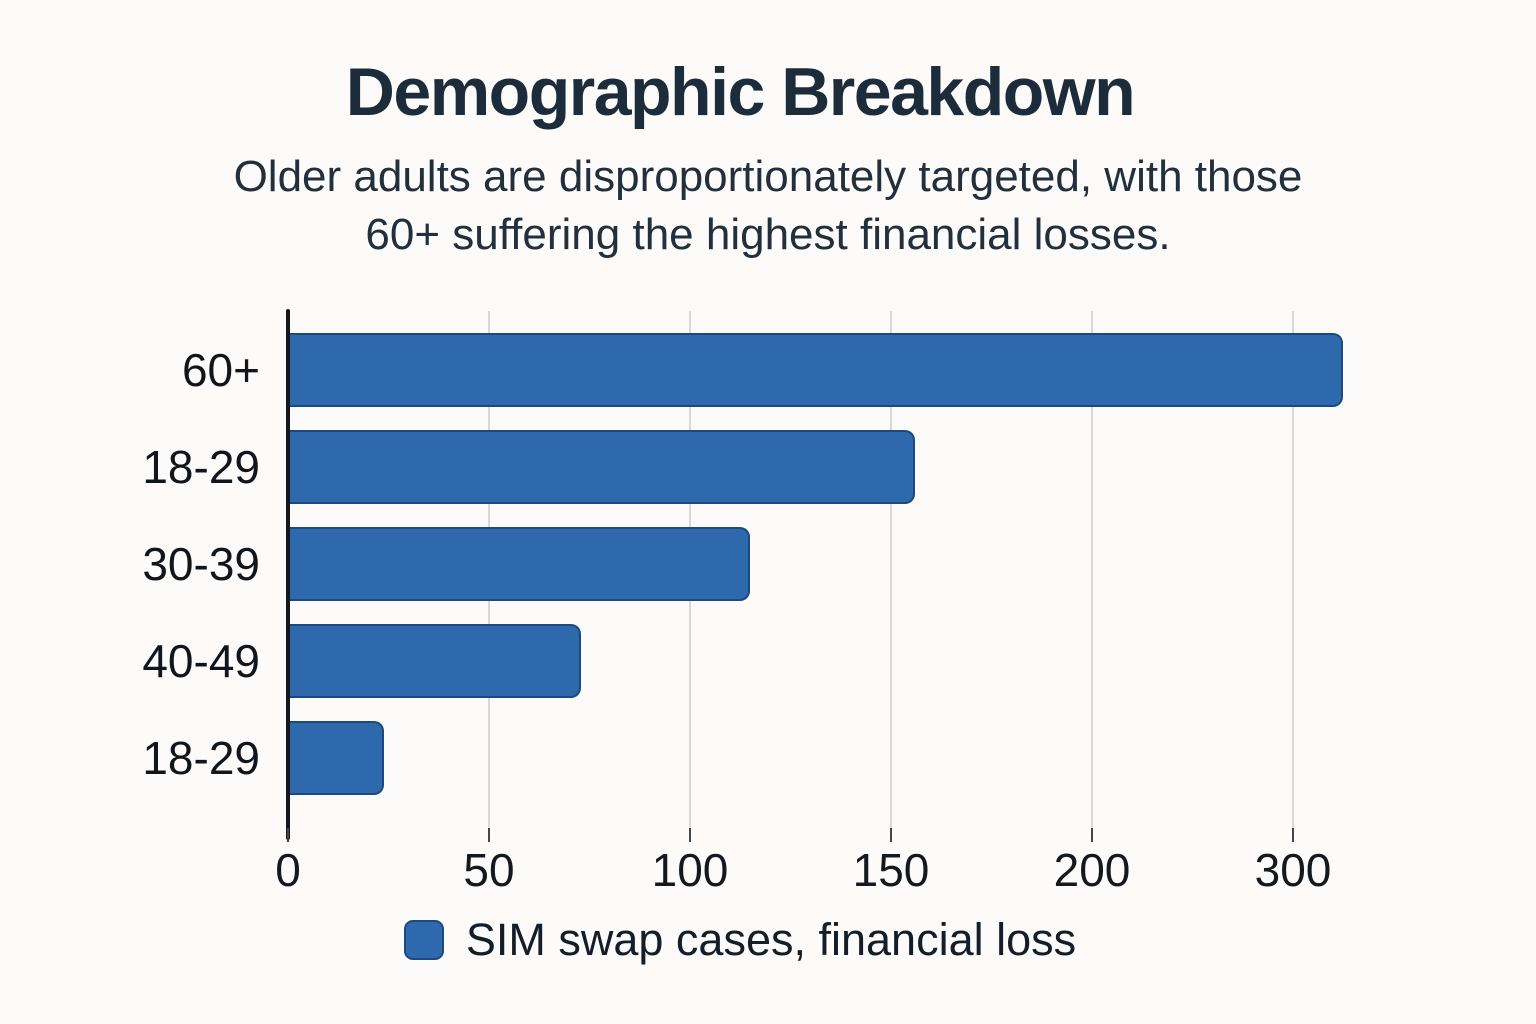 The image size is (1536, 1024). I want to click on legend: SIM swap cases, financial loss, so click(754, 940).